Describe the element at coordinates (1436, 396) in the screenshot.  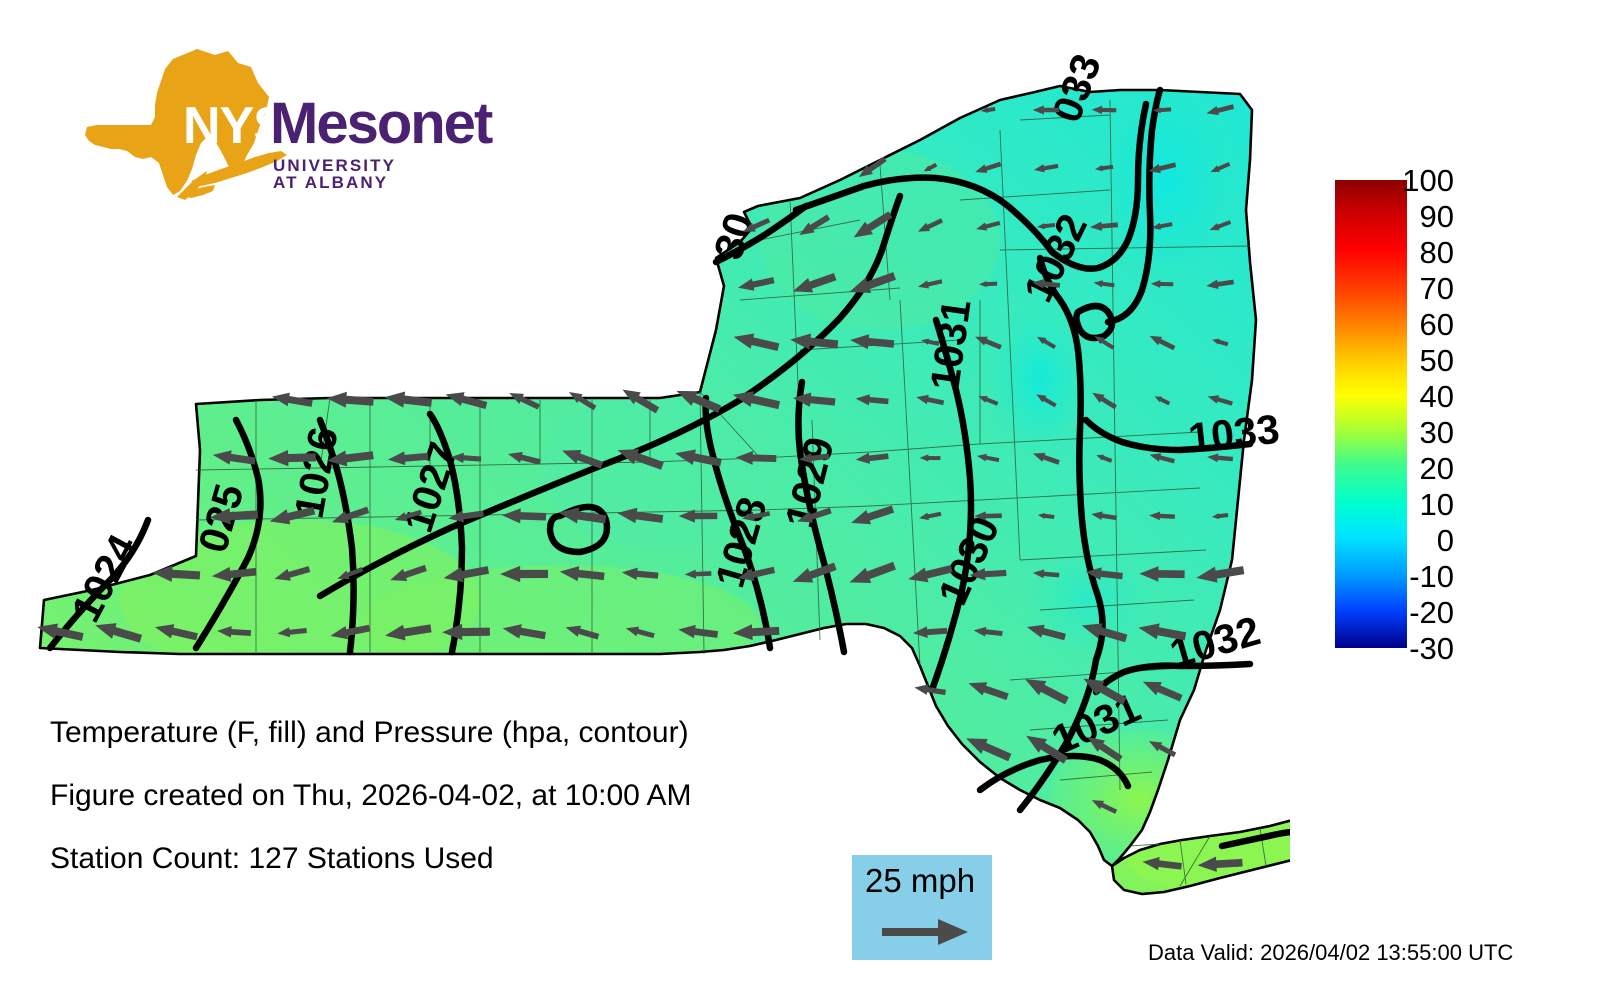
I see `colorbar-tick: 40` at that location.